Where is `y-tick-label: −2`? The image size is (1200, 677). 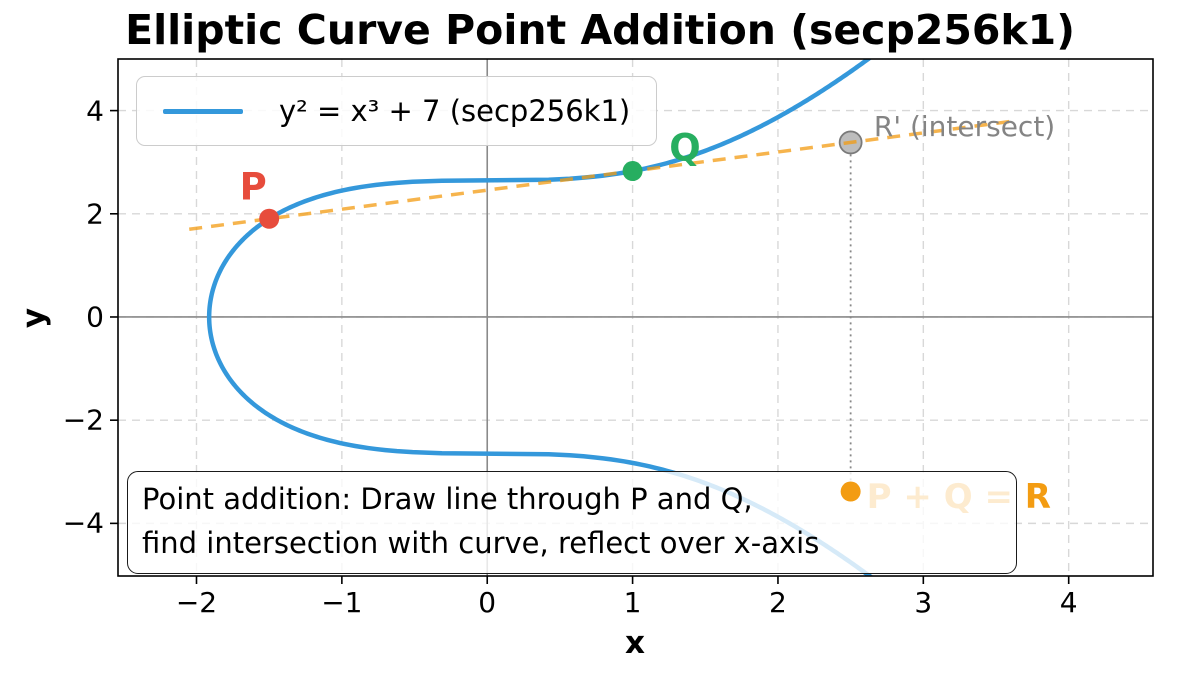 y-tick-label: −2 is located at coordinates (83, 420).